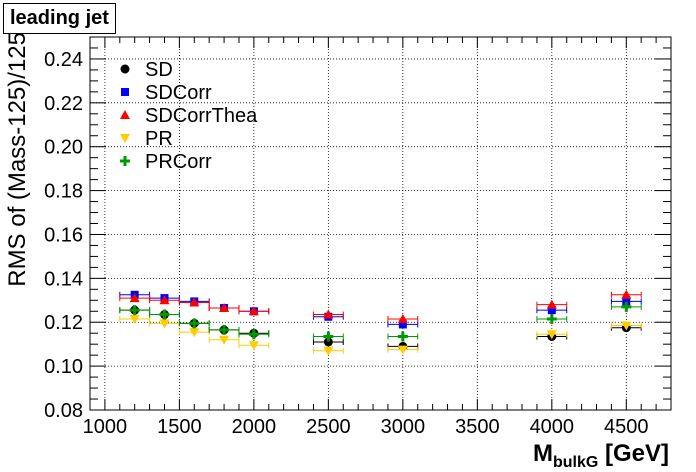 This screenshot has height=472, width=696. What do you see at coordinates (17, 159) in the screenshot?
I see `y-axis-label: RMS of (Mass-125)/125` at bounding box center [17, 159].